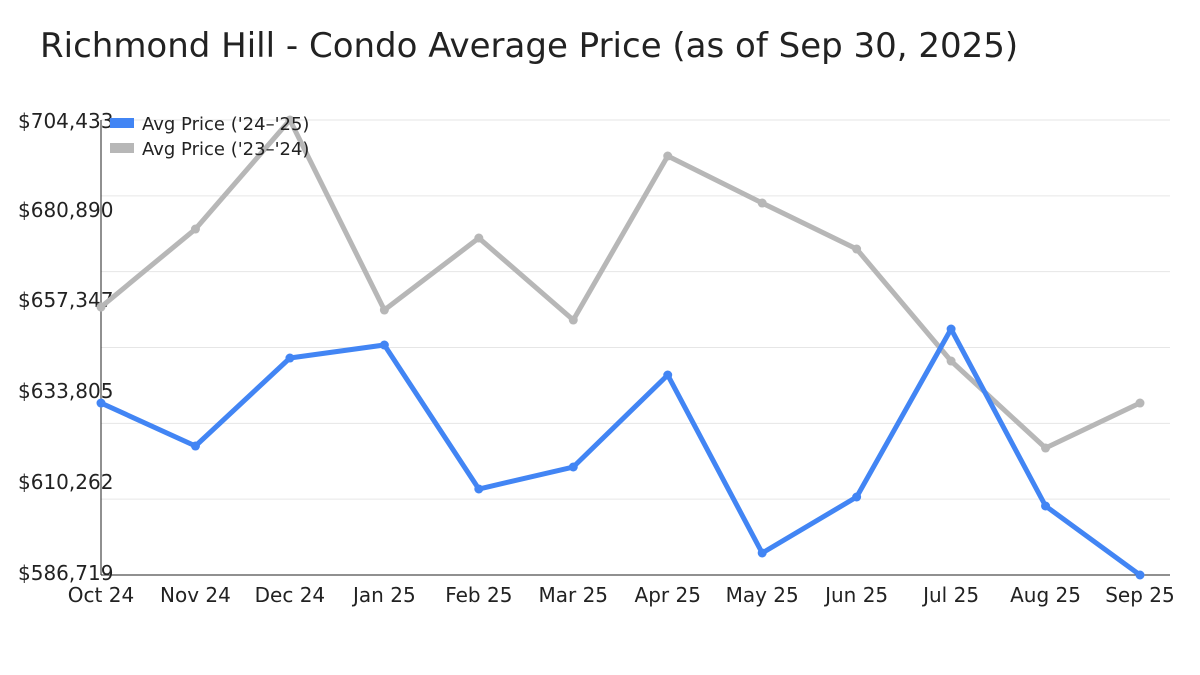  Describe the element at coordinates (762, 595) in the screenshot. I see `x-tick-label: May 25` at that location.